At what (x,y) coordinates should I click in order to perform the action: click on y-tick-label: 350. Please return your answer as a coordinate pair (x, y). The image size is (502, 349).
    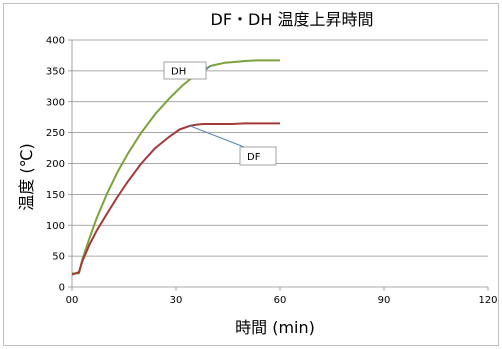
    Looking at the image, I should click on (55, 71).